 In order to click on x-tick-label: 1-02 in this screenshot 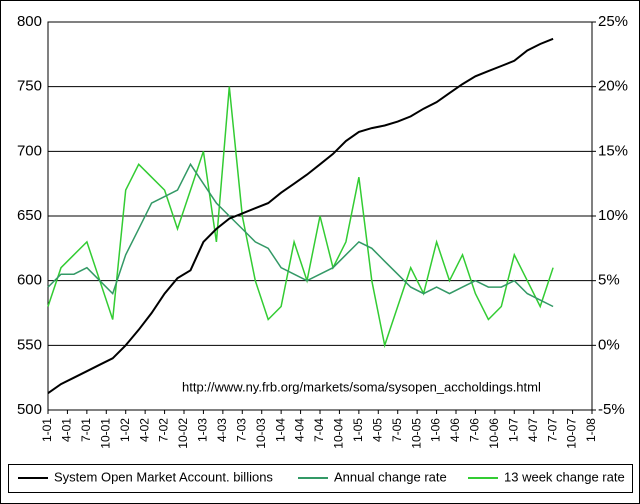, I will do `click(125, 430)`.